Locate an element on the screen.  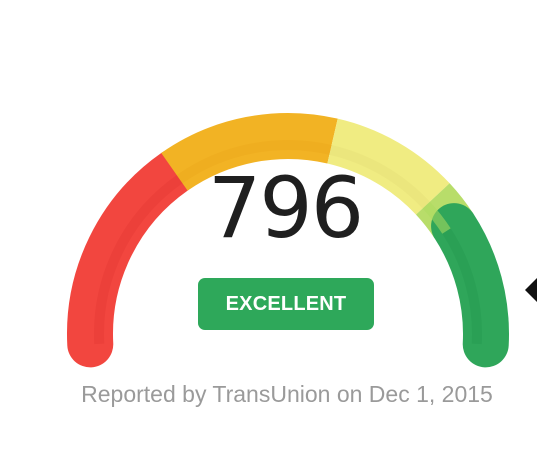
gauge-segment-poor is located at coordinates (132, 258).